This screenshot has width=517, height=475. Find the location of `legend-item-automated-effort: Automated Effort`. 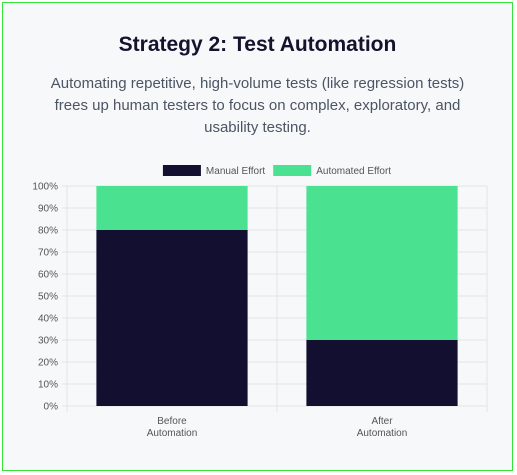

legend-item-automated-effort: Automated Effort is located at coordinates (332, 171).